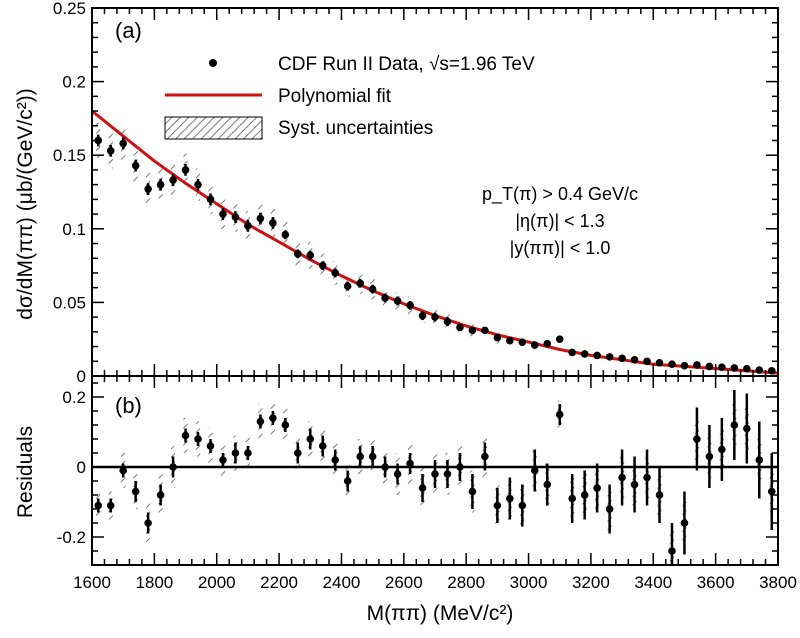  I want to click on xtick-label-4: 2400, so click(342, 582).